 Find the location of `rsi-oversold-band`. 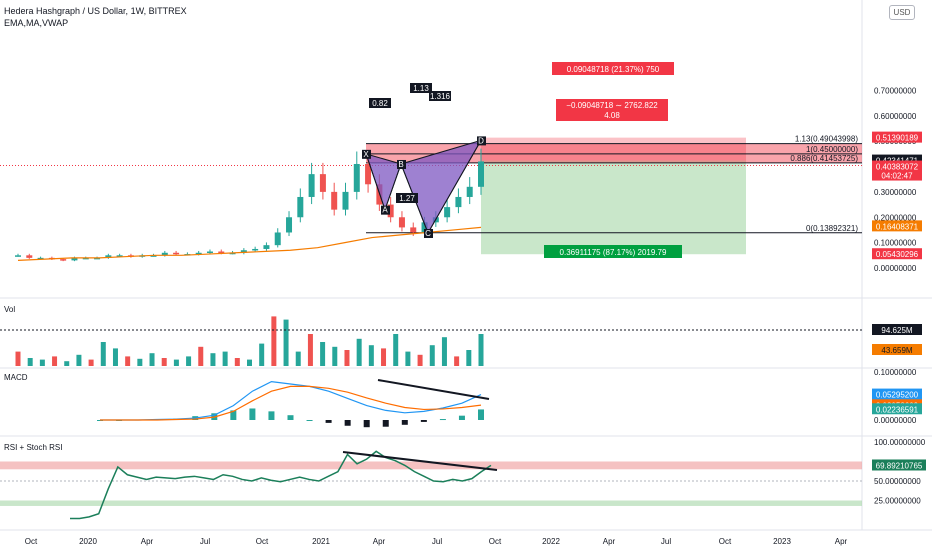

rsi-oversold-band is located at coordinates (431, 503).